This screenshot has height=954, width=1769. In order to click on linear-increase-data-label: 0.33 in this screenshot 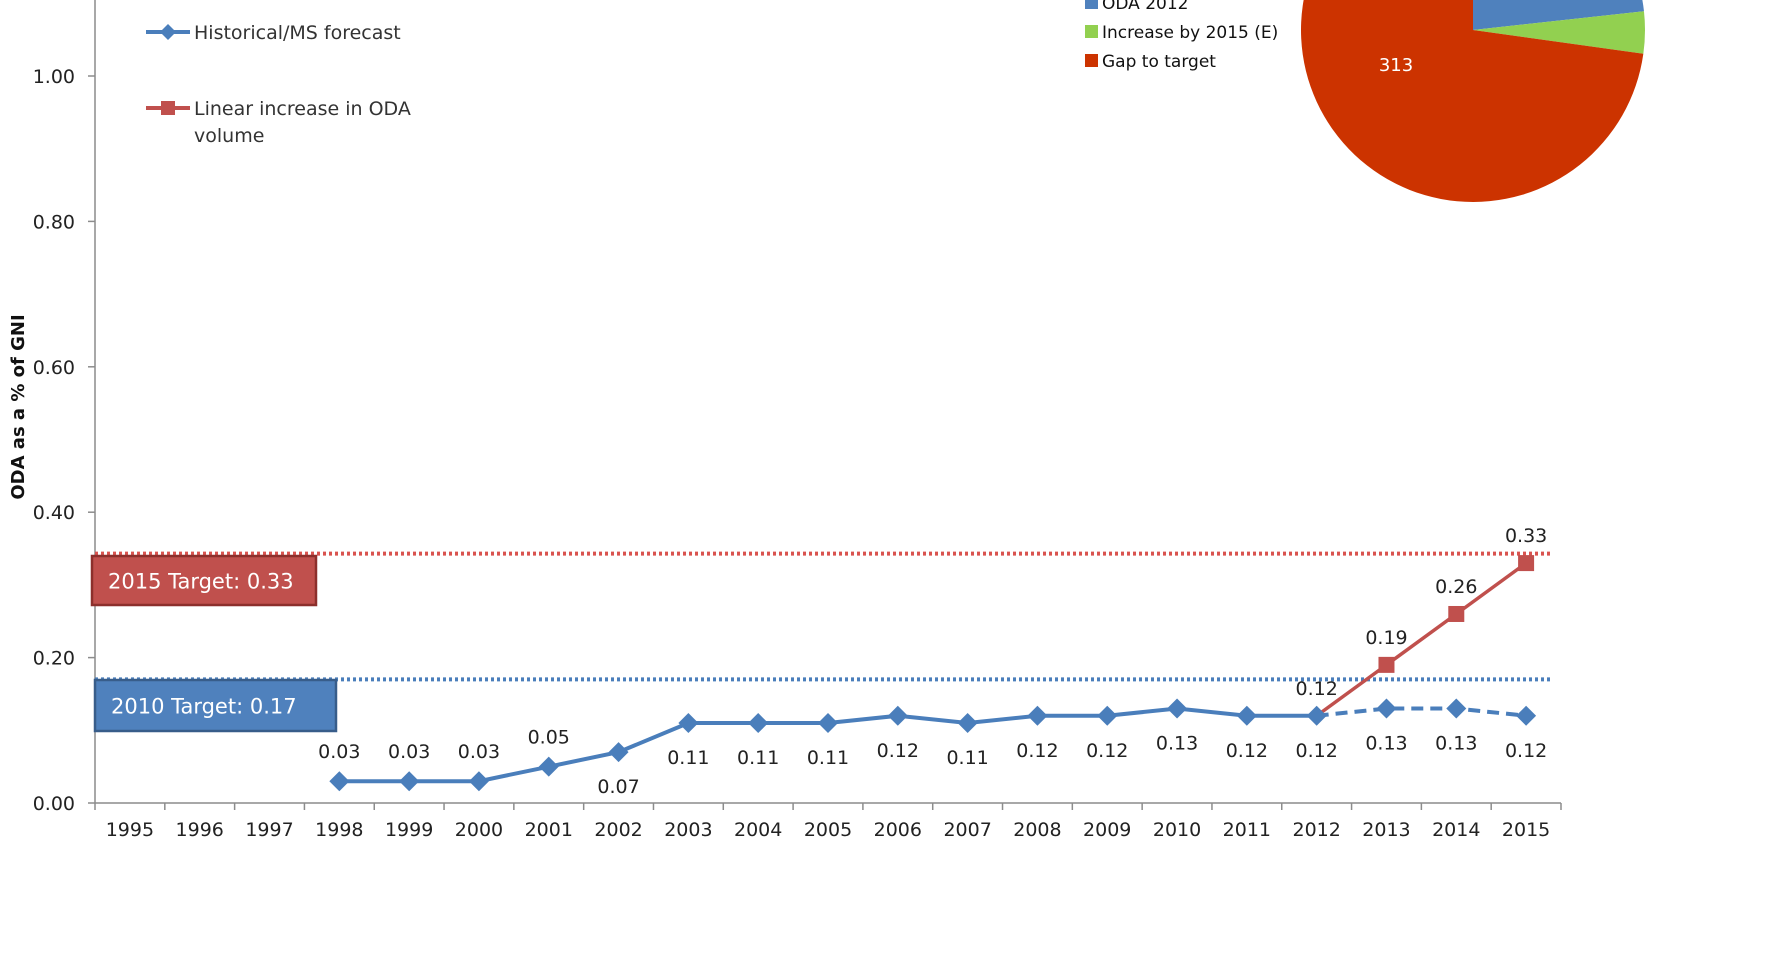, I will do `click(1526, 536)`.